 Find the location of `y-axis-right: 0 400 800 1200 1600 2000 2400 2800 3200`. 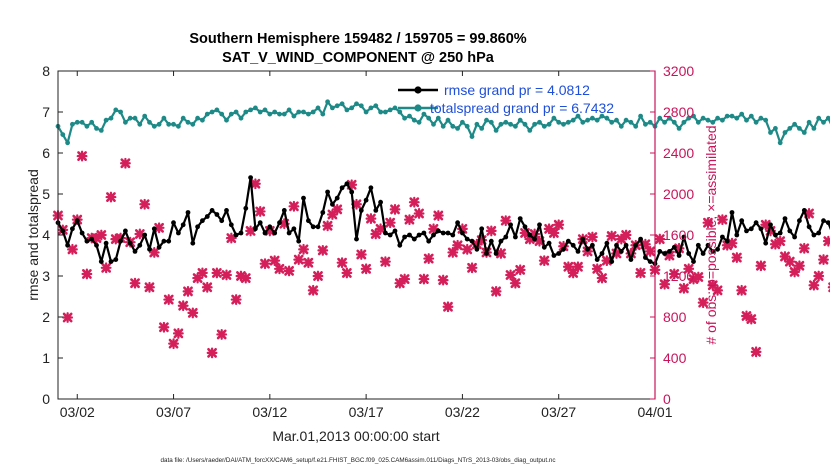

y-axis-right: 0 400 800 1200 1600 2000 2400 2800 3200 is located at coordinates (672, 235).